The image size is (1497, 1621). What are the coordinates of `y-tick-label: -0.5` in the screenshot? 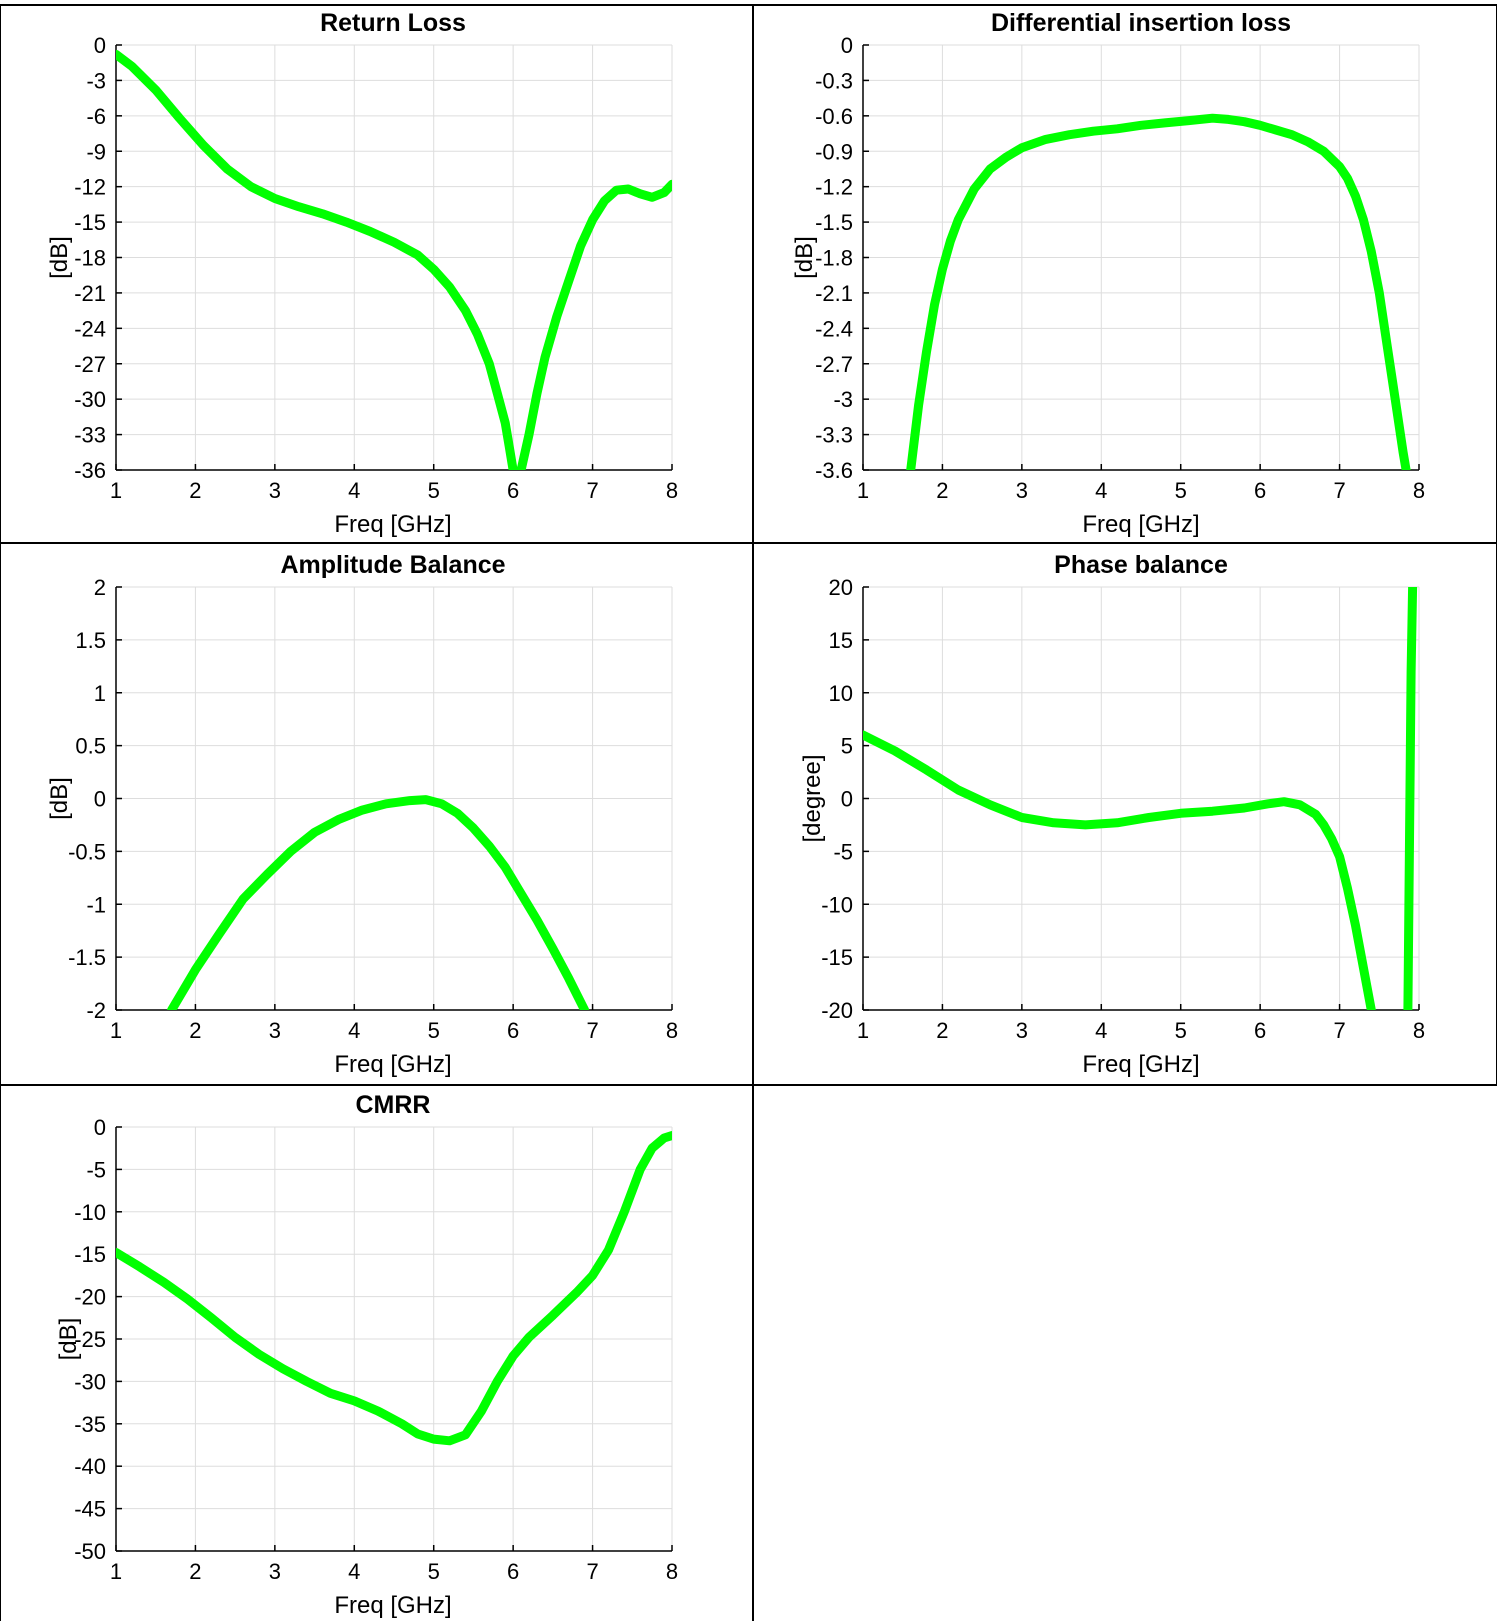 It's located at (87, 851).